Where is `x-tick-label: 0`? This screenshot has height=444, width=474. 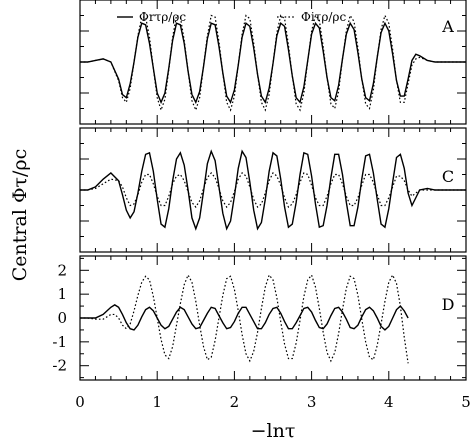
x-tick-label: 0 is located at coordinates (80, 402).